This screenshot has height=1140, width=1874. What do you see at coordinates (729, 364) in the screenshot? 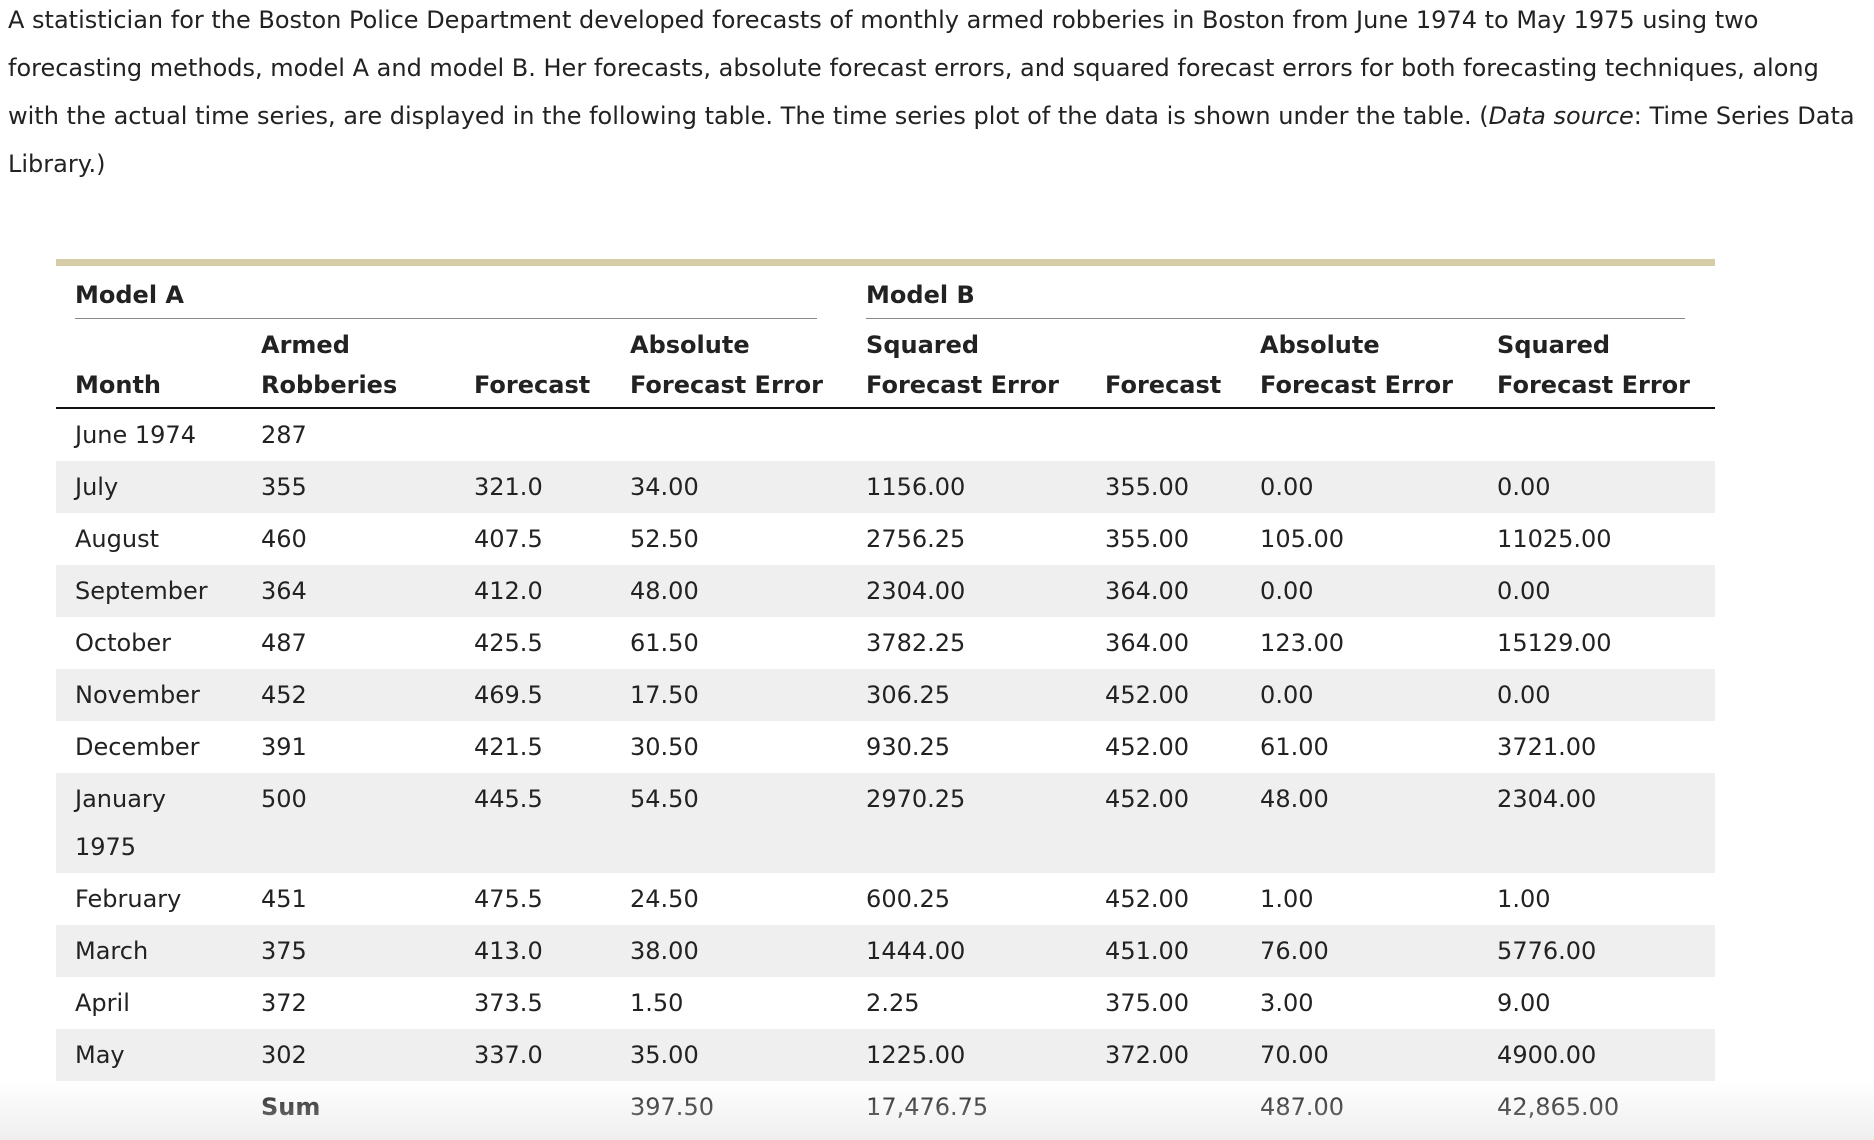
I see `column-header: Absolute Forecast Error` at bounding box center [729, 364].